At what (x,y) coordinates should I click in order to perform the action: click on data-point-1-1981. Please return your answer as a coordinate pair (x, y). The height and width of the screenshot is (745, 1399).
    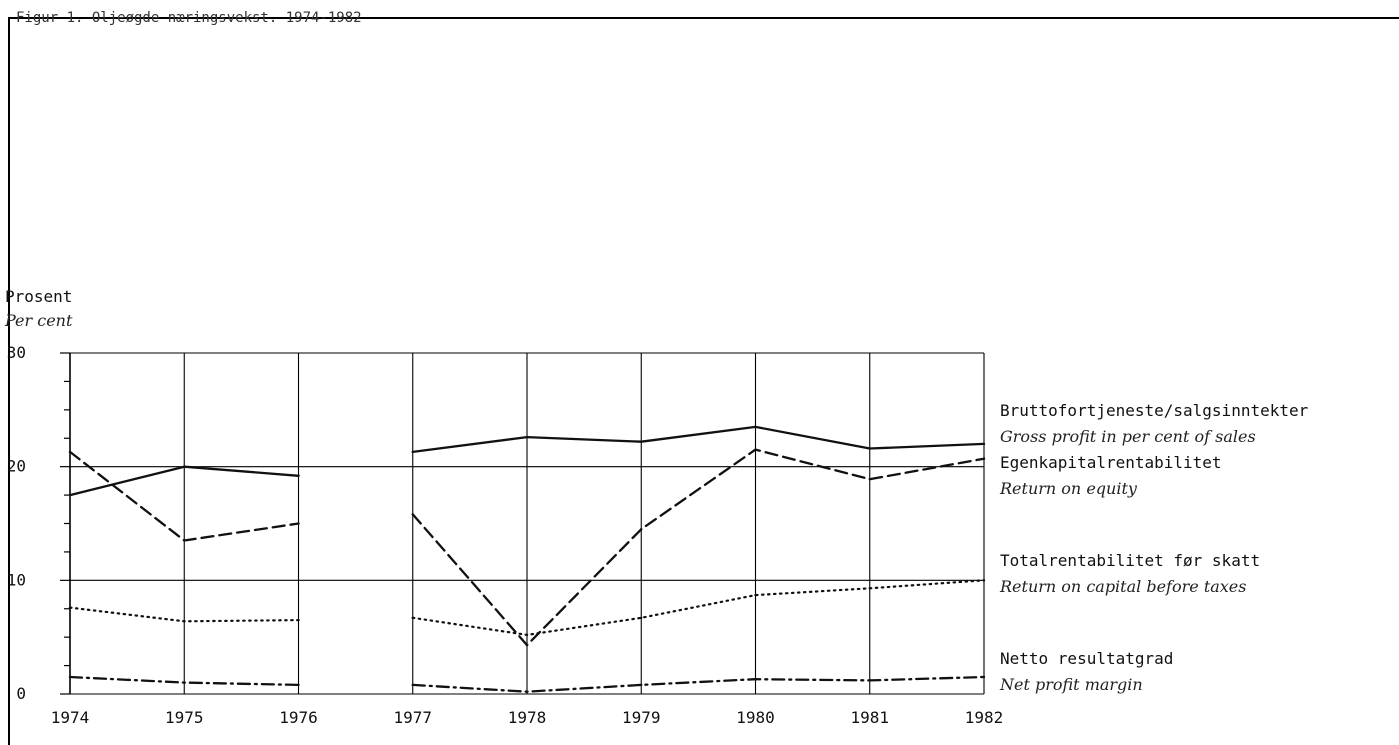
    Looking at the image, I should click on (869, 448).